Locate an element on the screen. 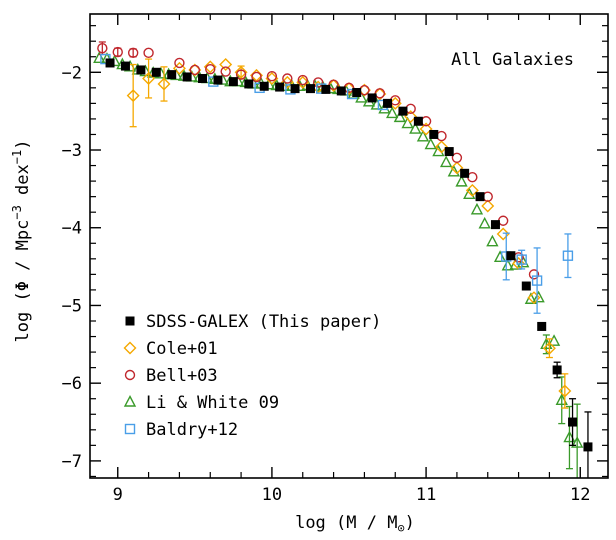  x-axis-title-close: ) is located at coordinates (410, 523).